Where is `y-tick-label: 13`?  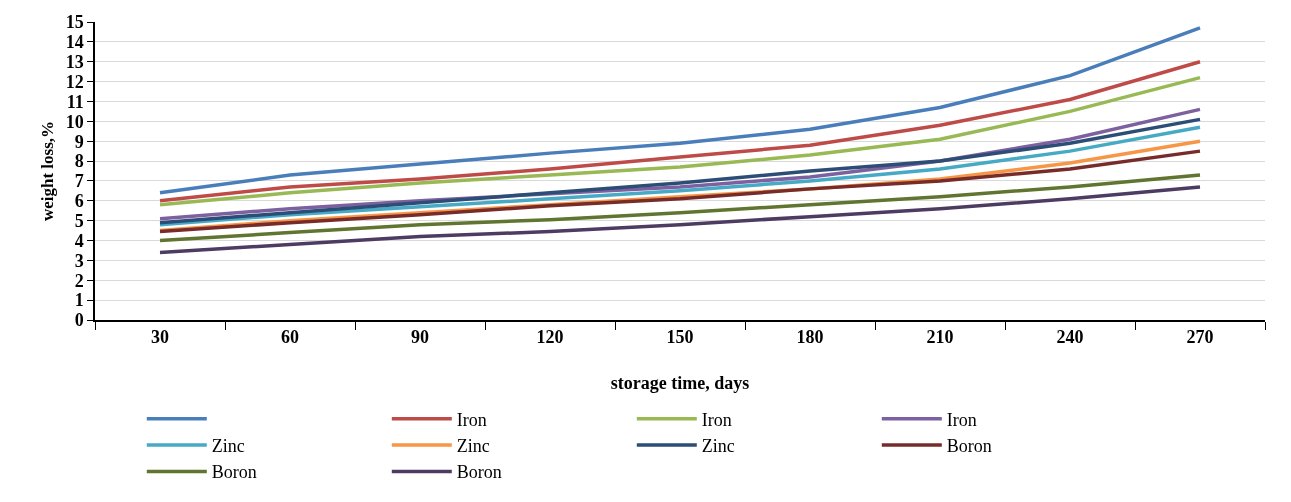 y-tick-label: 13 is located at coordinates (74, 62).